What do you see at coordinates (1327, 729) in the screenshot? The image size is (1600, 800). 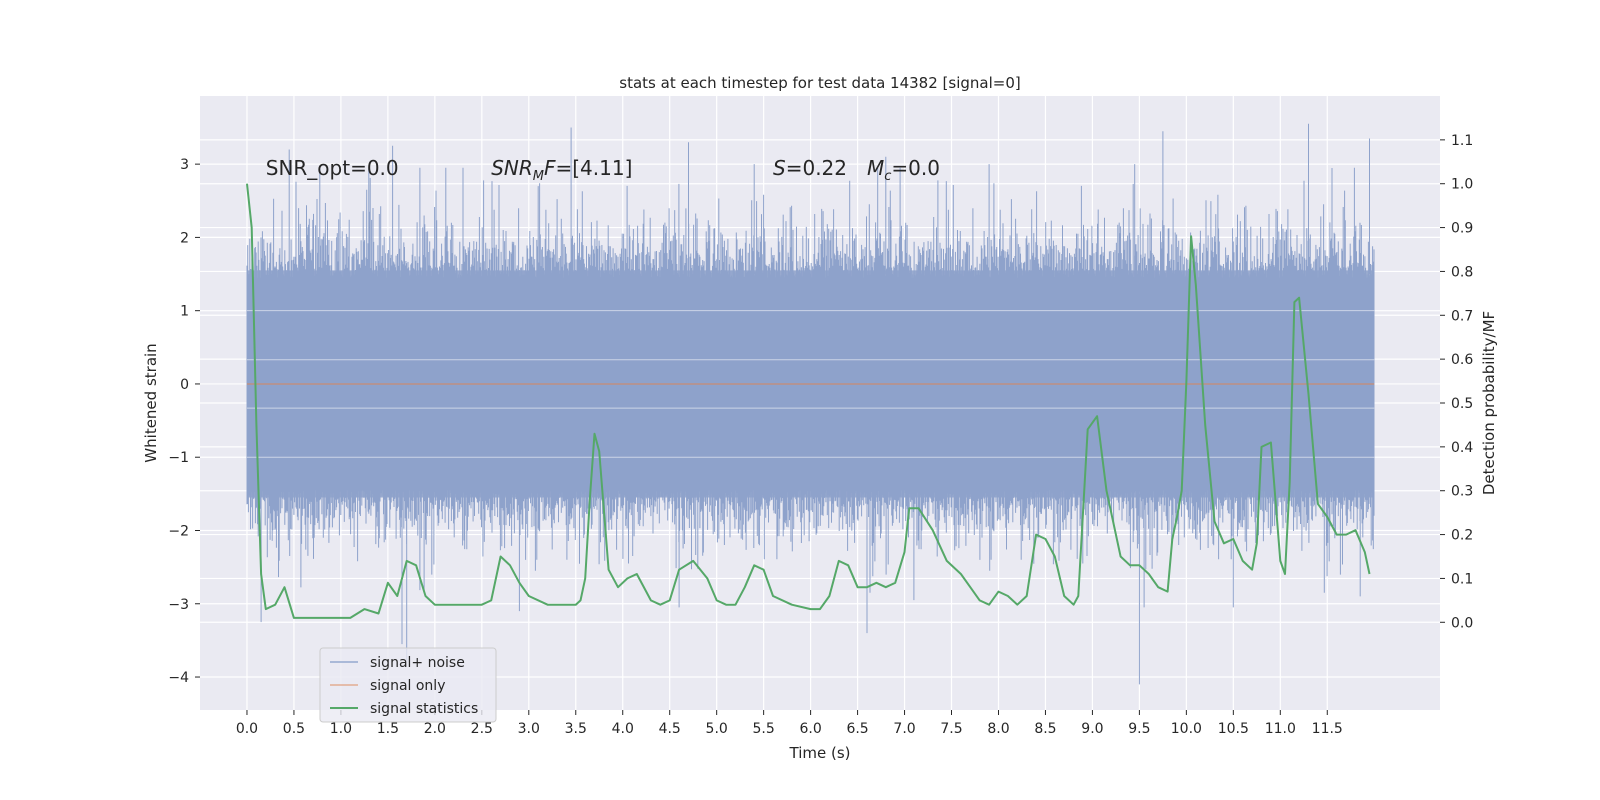 I see `x-tick-label: 11.5` at bounding box center [1327, 729].